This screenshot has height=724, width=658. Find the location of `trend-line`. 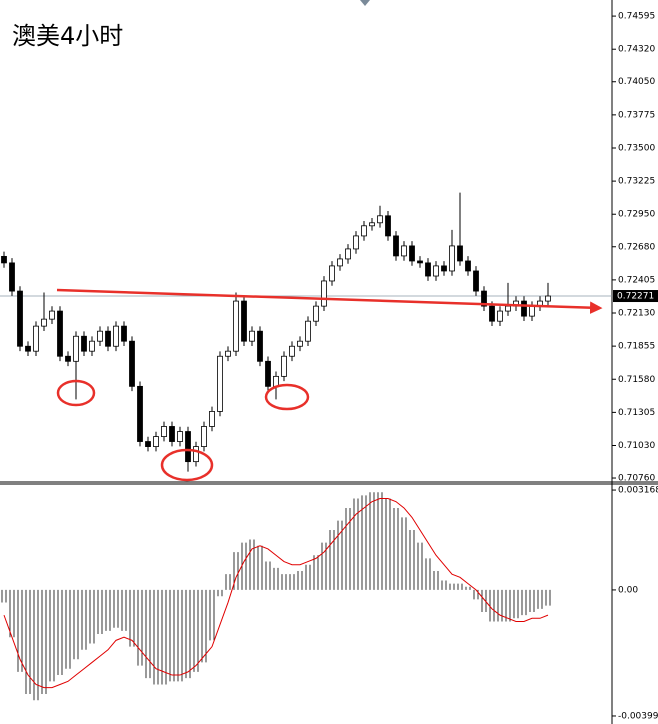

trend-line is located at coordinates (329, 301).